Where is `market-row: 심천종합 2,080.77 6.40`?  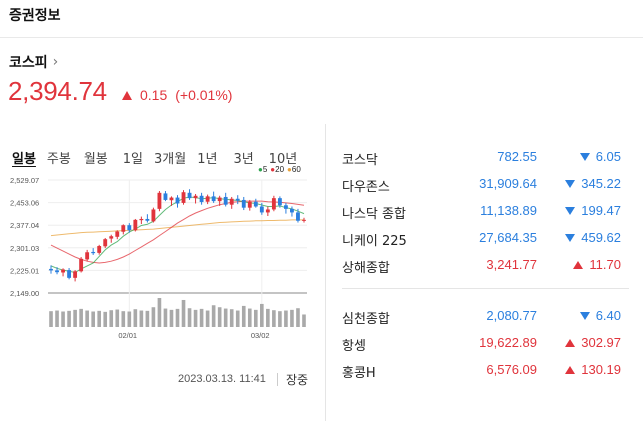 market-row: 심천종합 2,080.77 6.40 is located at coordinates (485, 317).